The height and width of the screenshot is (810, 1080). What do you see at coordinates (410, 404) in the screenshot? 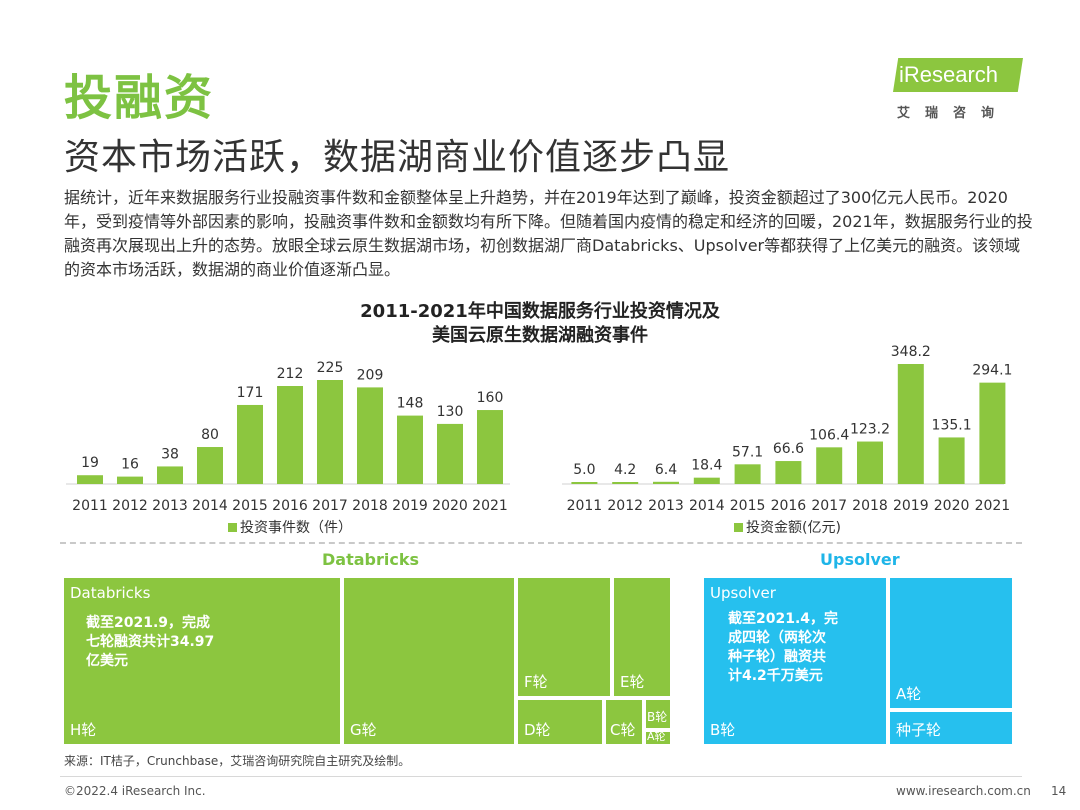
I see `data-label: 148` at bounding box center [410, 404].